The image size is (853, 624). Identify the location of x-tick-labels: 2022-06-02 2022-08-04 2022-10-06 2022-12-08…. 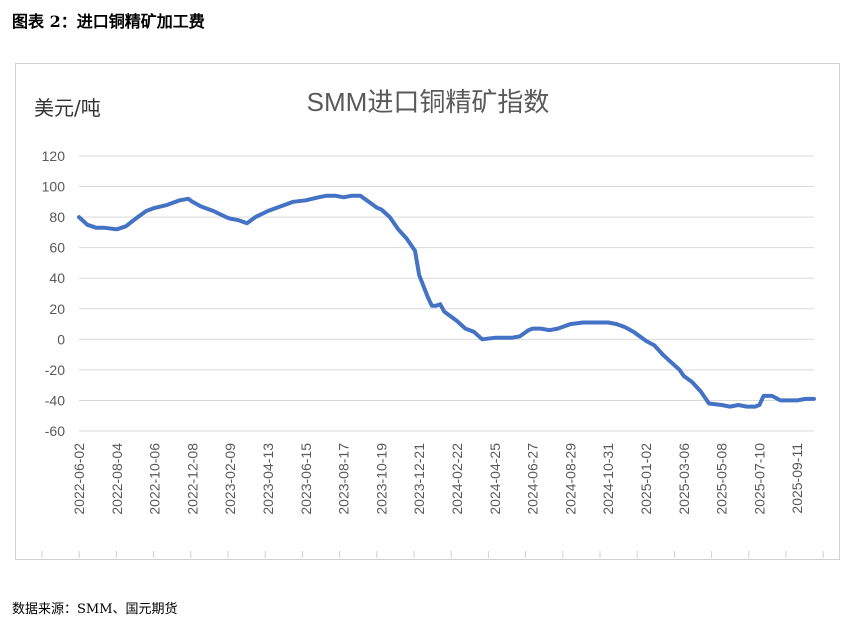
(438, 479).